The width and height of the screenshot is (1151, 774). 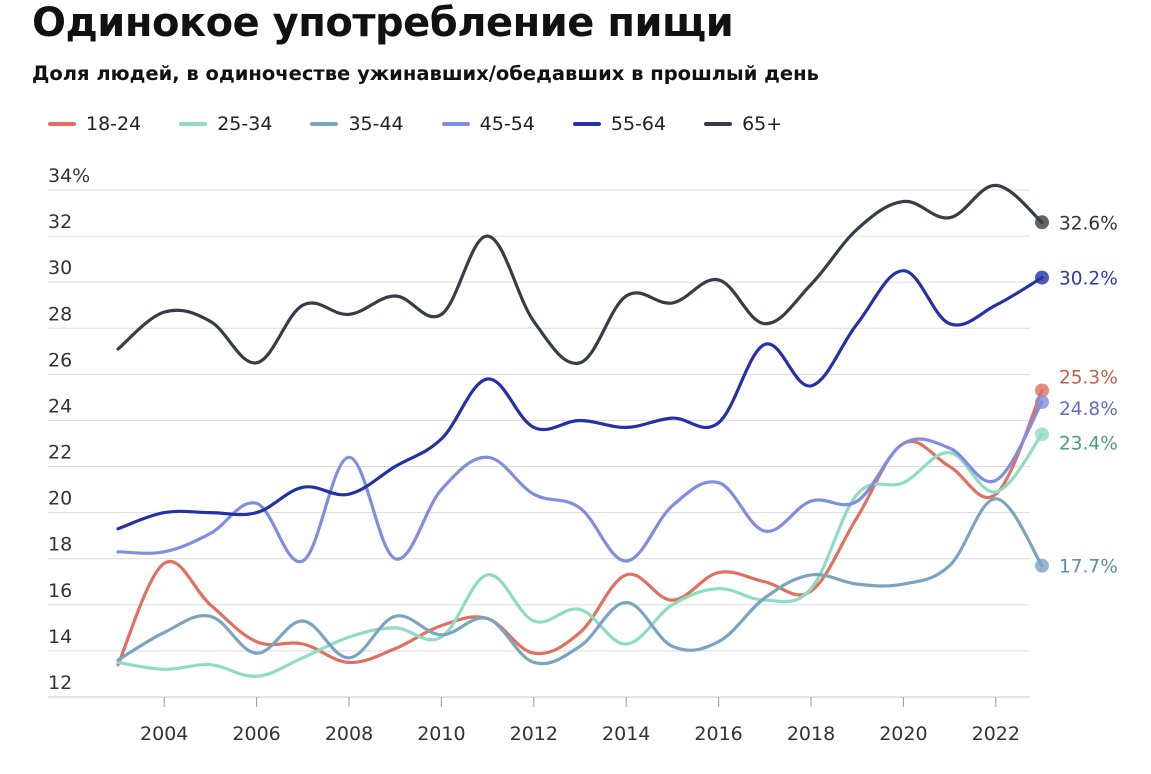 I want to click on y-tick-label: 12, so click(x=60, y=683).